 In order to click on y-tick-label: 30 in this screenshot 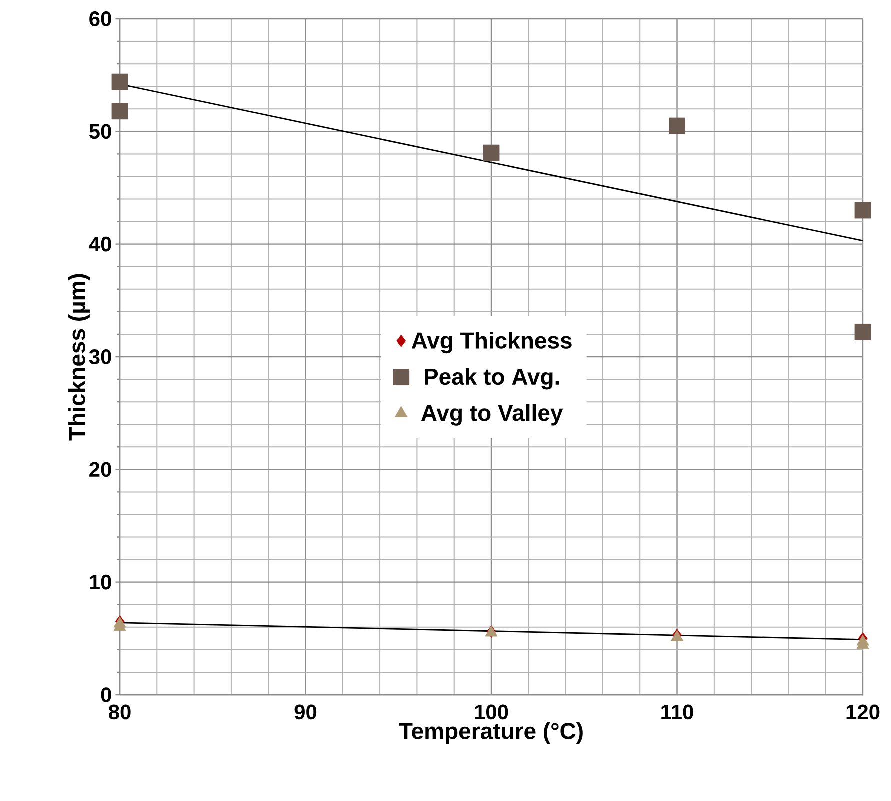, I will do `click(100, 357)`.